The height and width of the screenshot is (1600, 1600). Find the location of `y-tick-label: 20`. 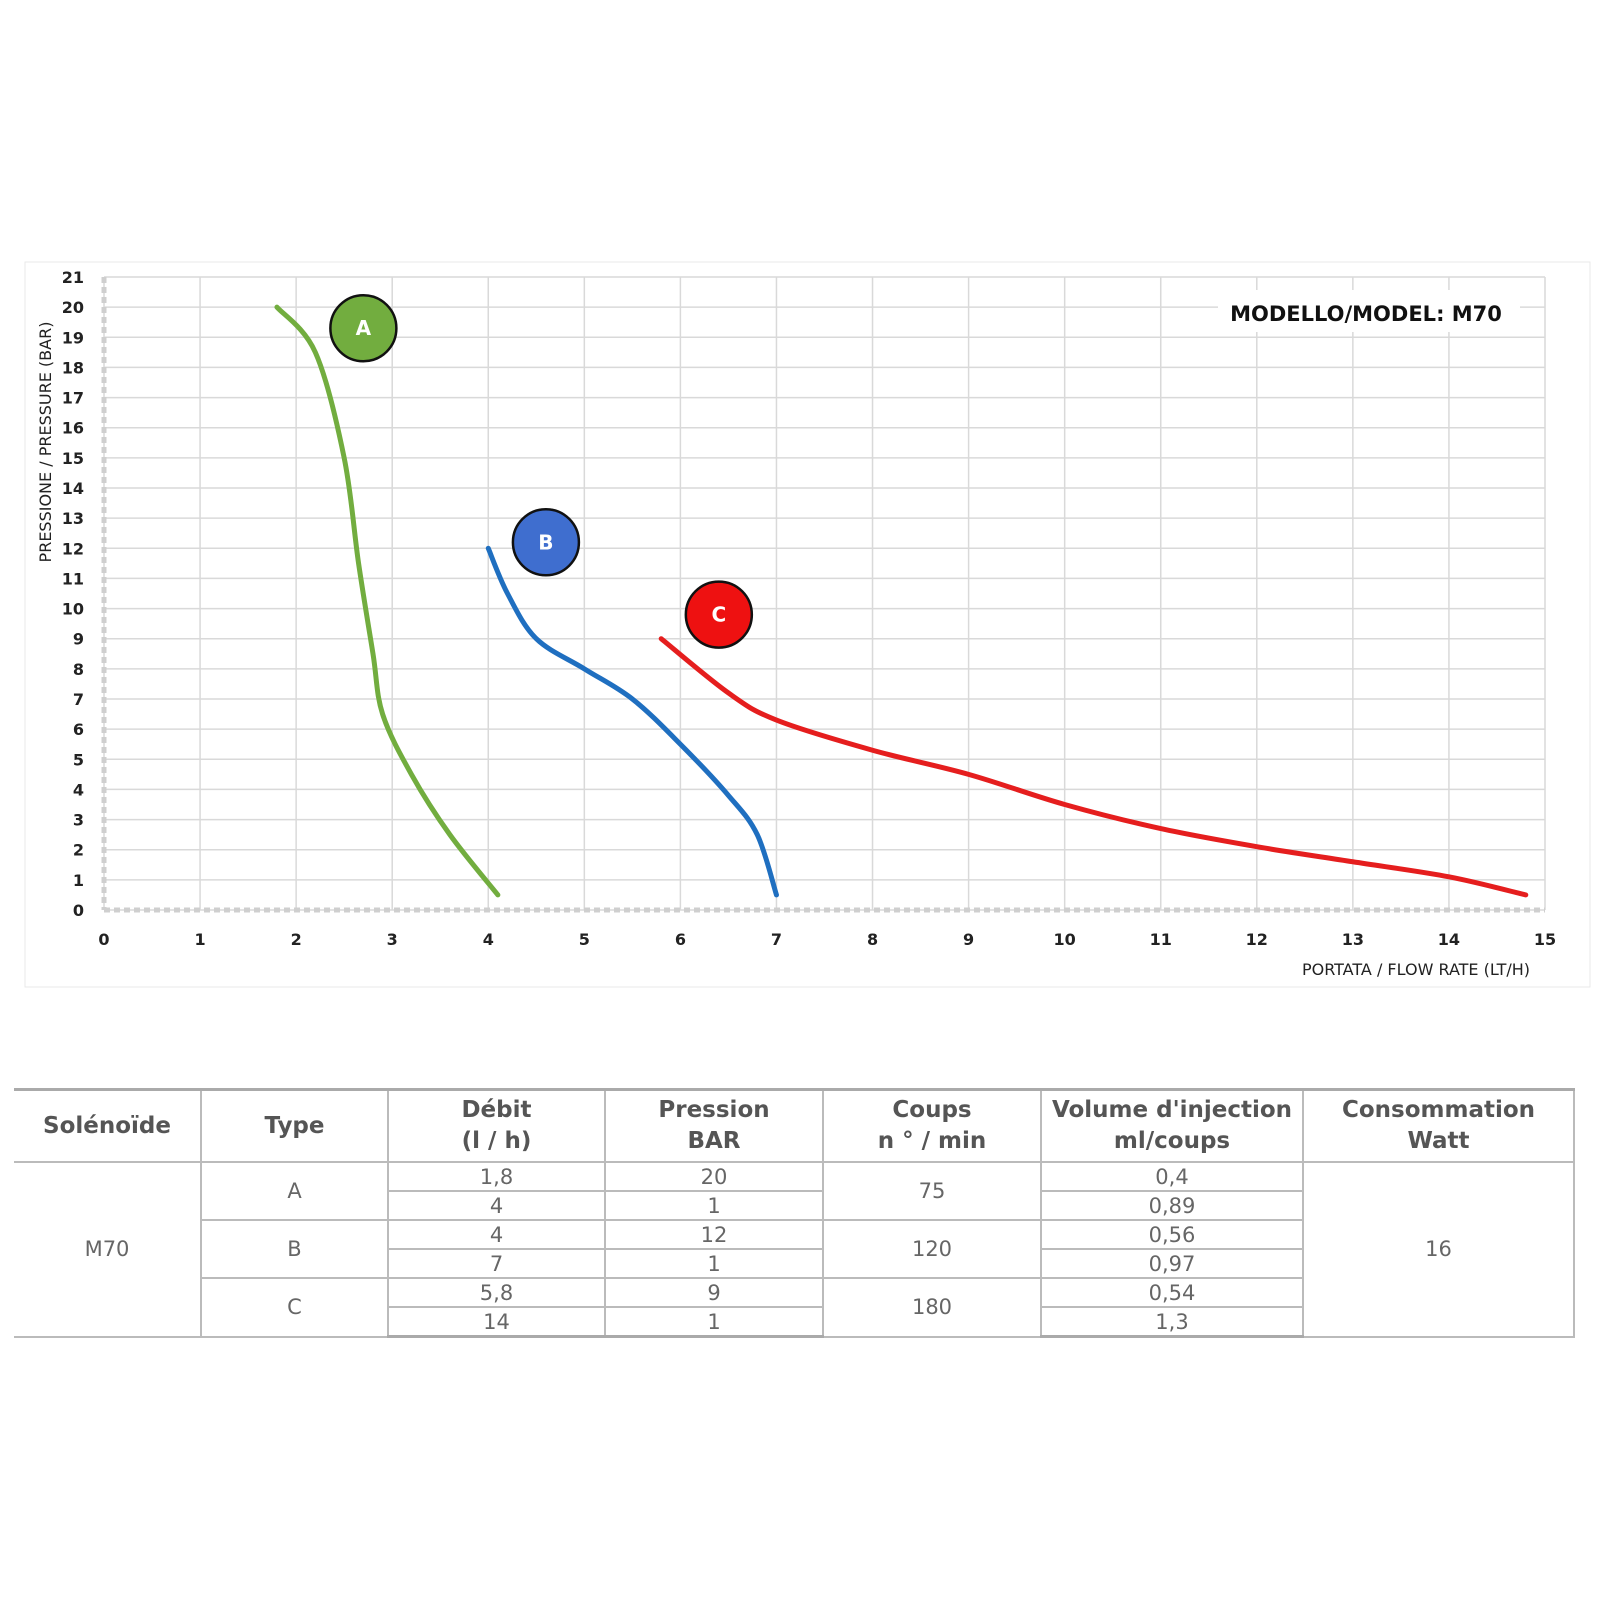

y-tick-label: 20 is located at coordinates (73, 307).